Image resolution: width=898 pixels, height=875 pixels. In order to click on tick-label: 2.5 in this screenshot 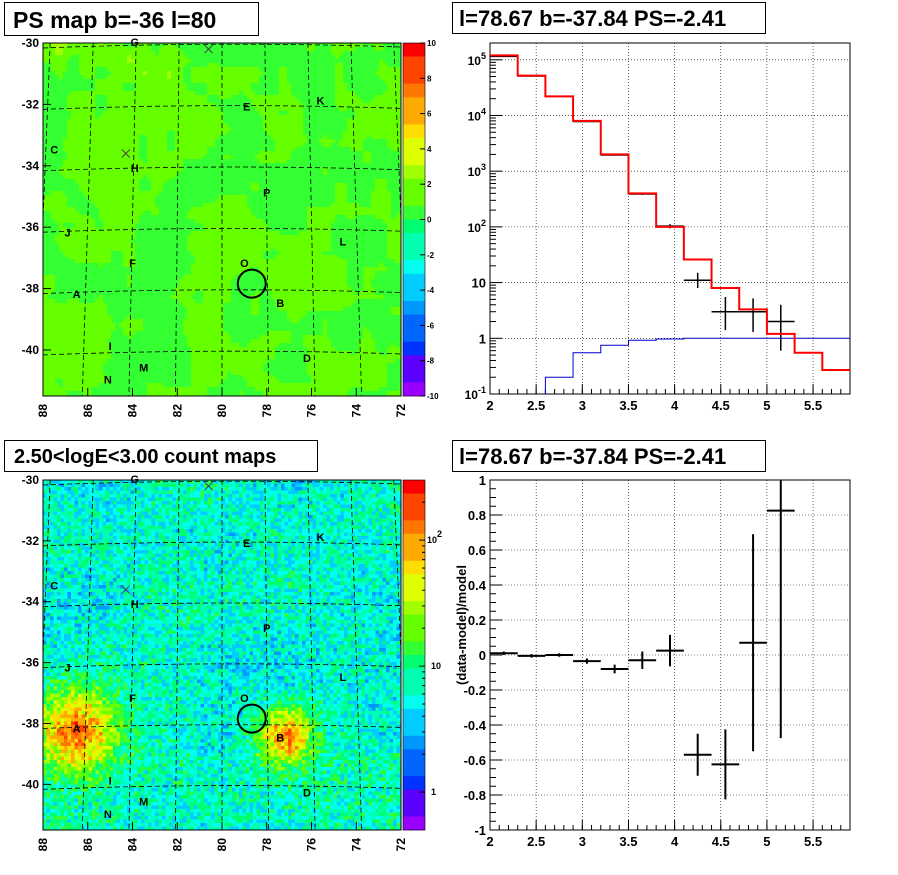, I will do `click(536, 841)`.